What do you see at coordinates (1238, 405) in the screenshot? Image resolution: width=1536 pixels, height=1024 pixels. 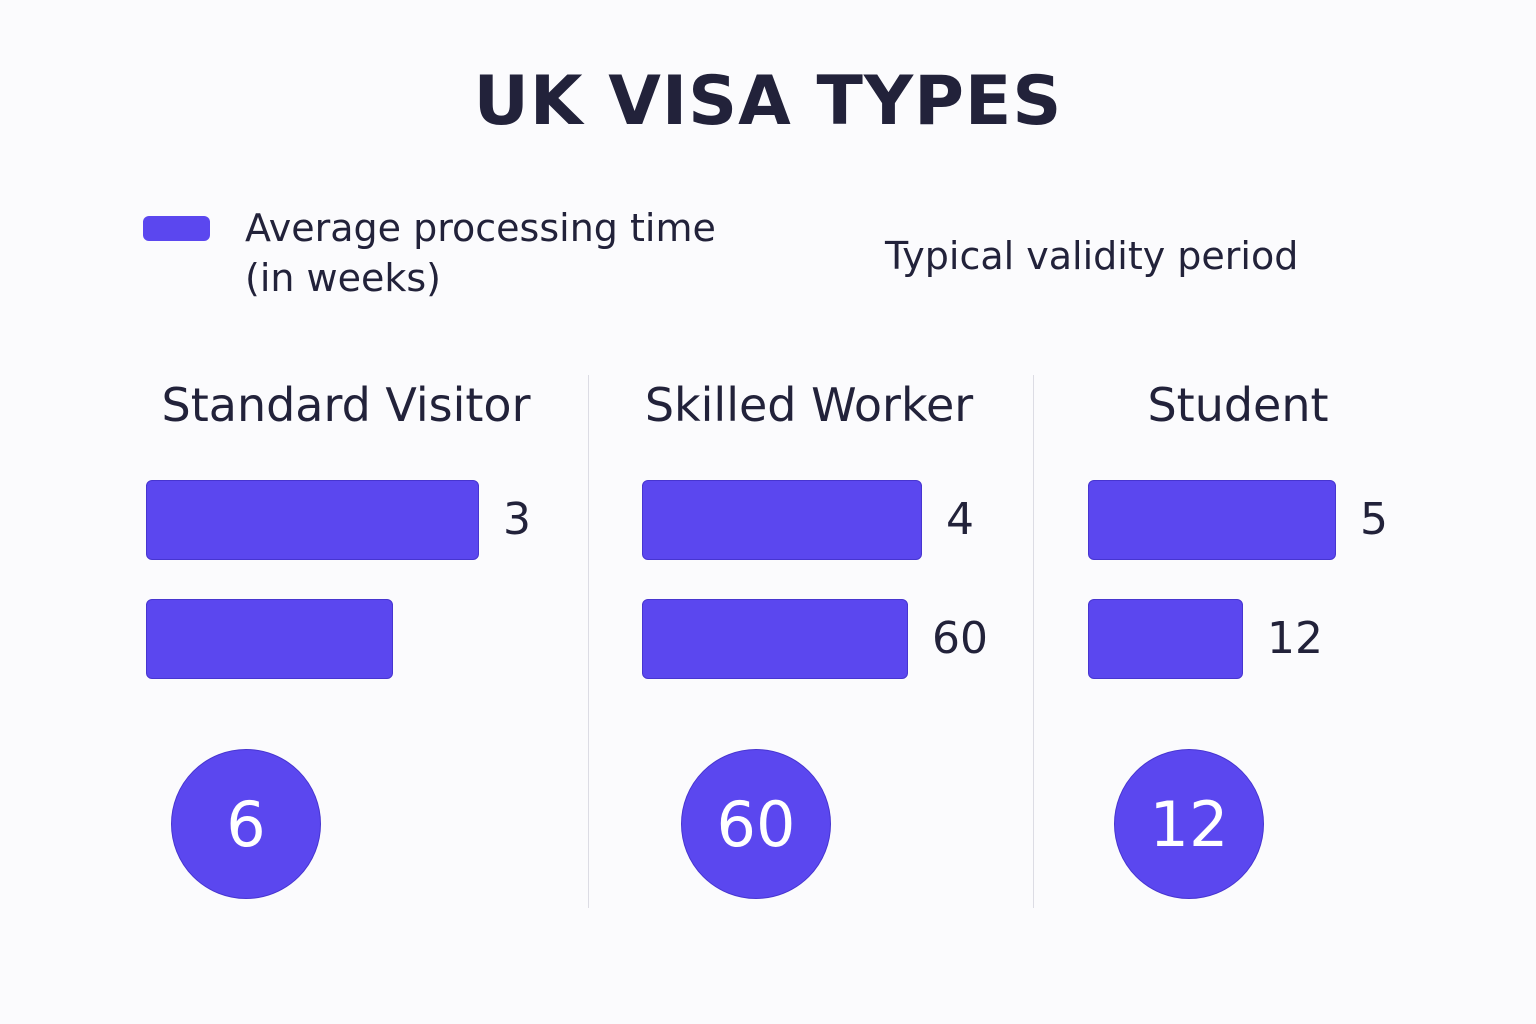 I see `group-title: Student` at bounding box center [1238, 405].